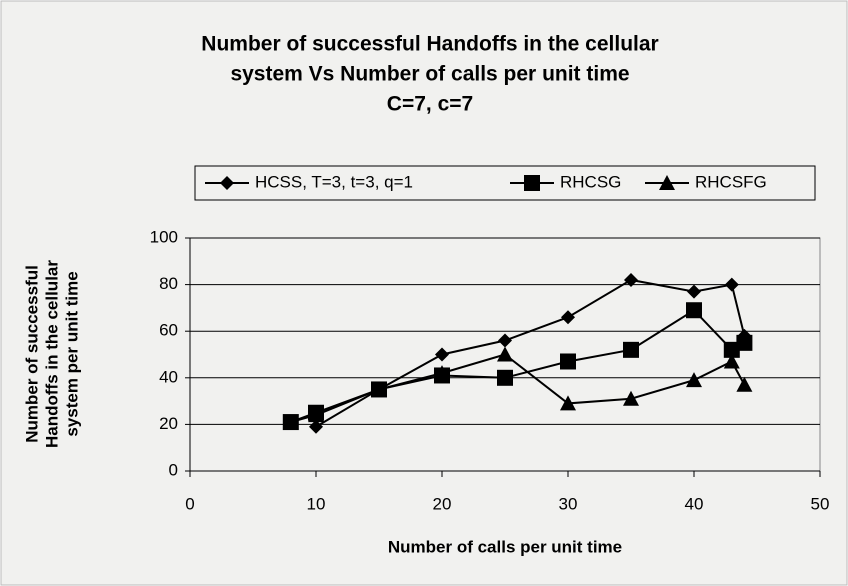 The height and width of the screenshot is (586, 848). Describe the element at coordinates (442, 503) in the screenshot. I see `x-tick-label: 20` at that location.